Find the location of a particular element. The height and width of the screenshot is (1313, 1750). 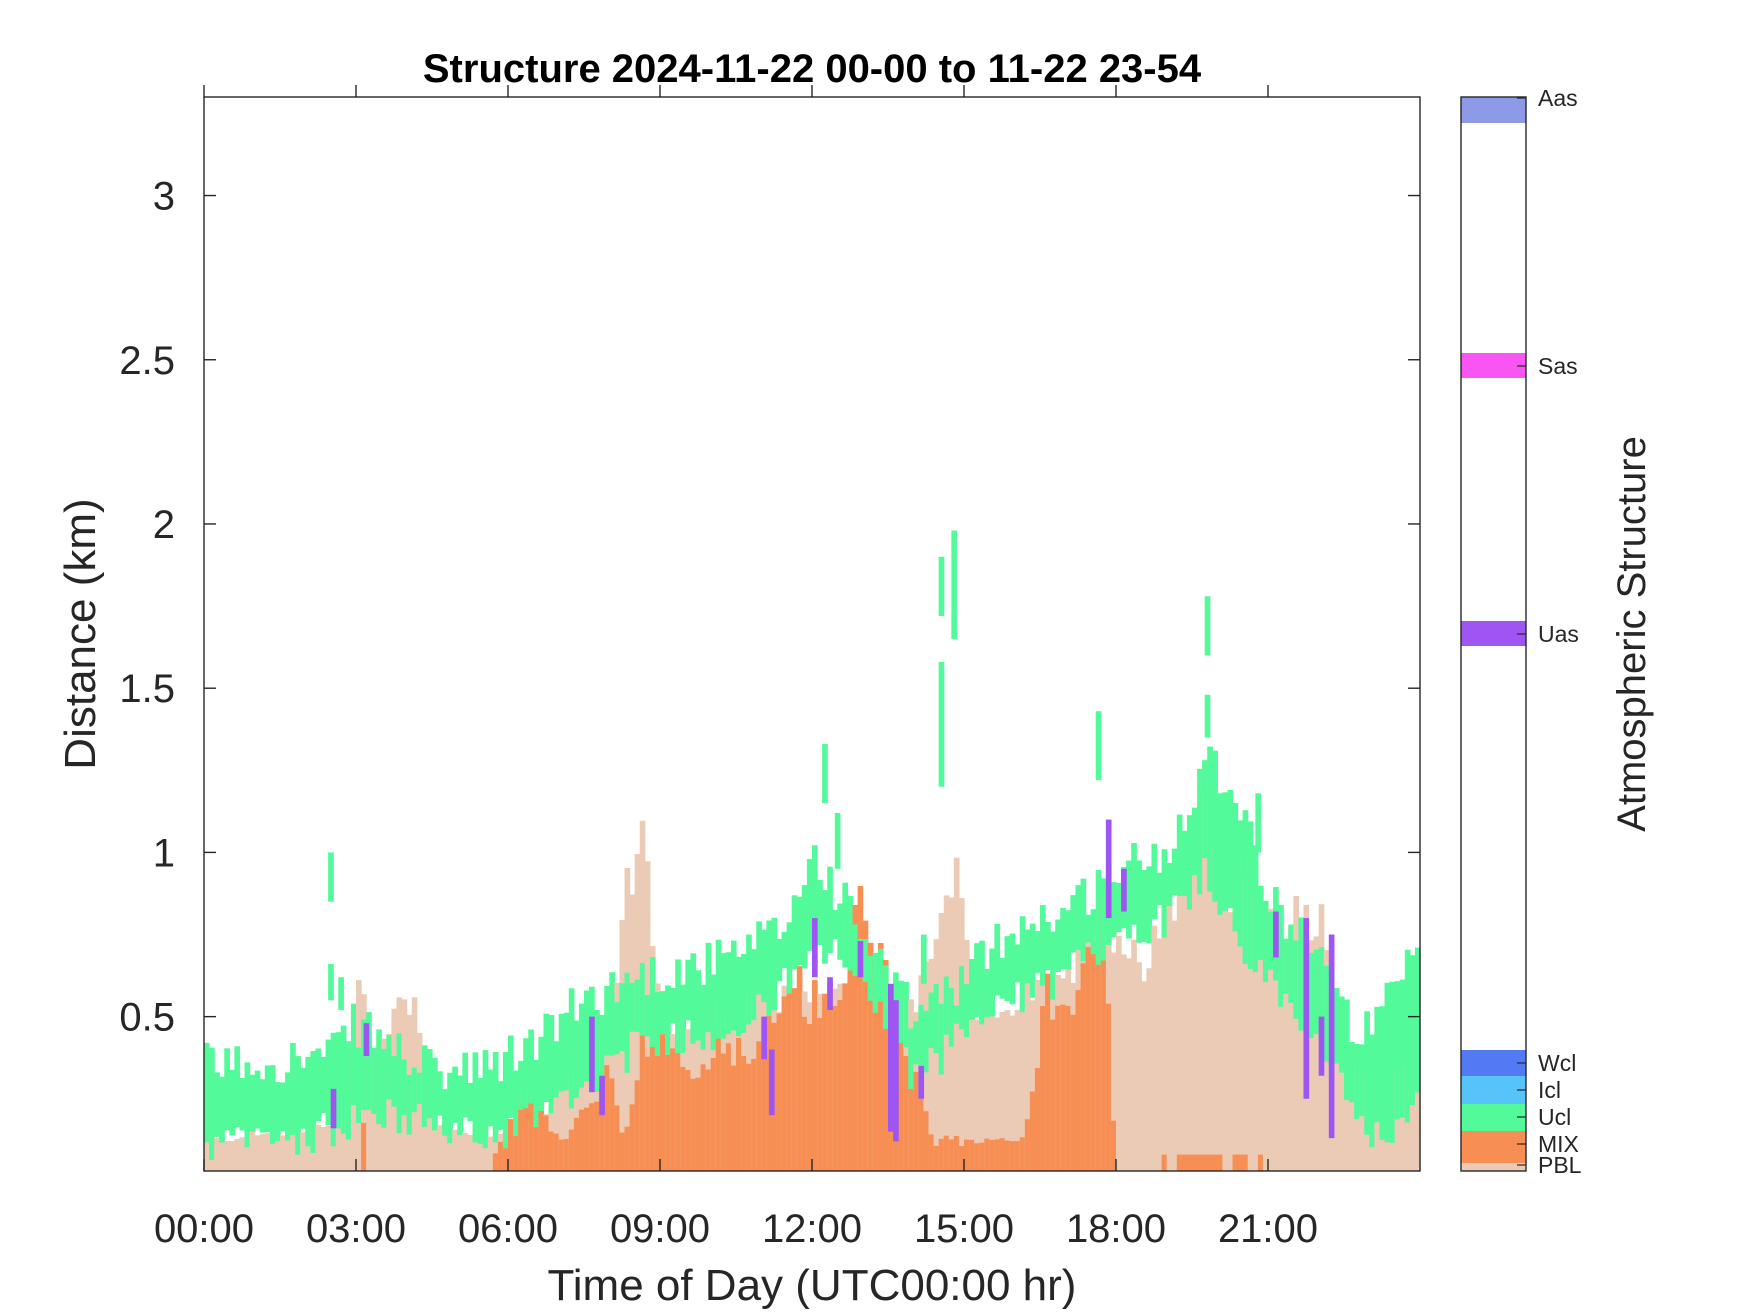

y-tick-label: 2 is located at coordinates (164, 525).